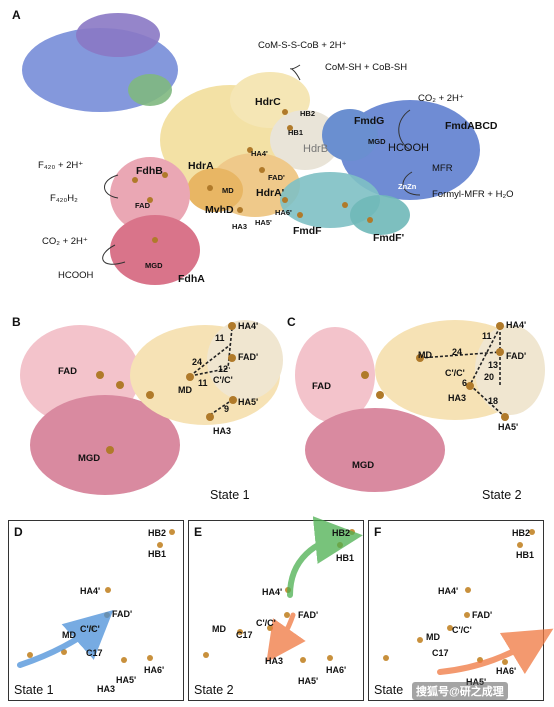 The width and height of the screenshot is (554, 707). I want to click on site-fad: FAD, so click(142, 205).